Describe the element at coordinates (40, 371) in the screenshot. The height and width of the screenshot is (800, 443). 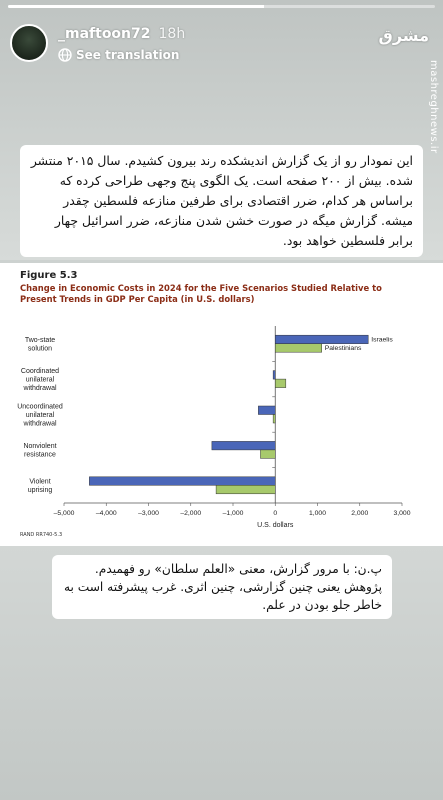
I see `category-label: Coordinated` at that location.